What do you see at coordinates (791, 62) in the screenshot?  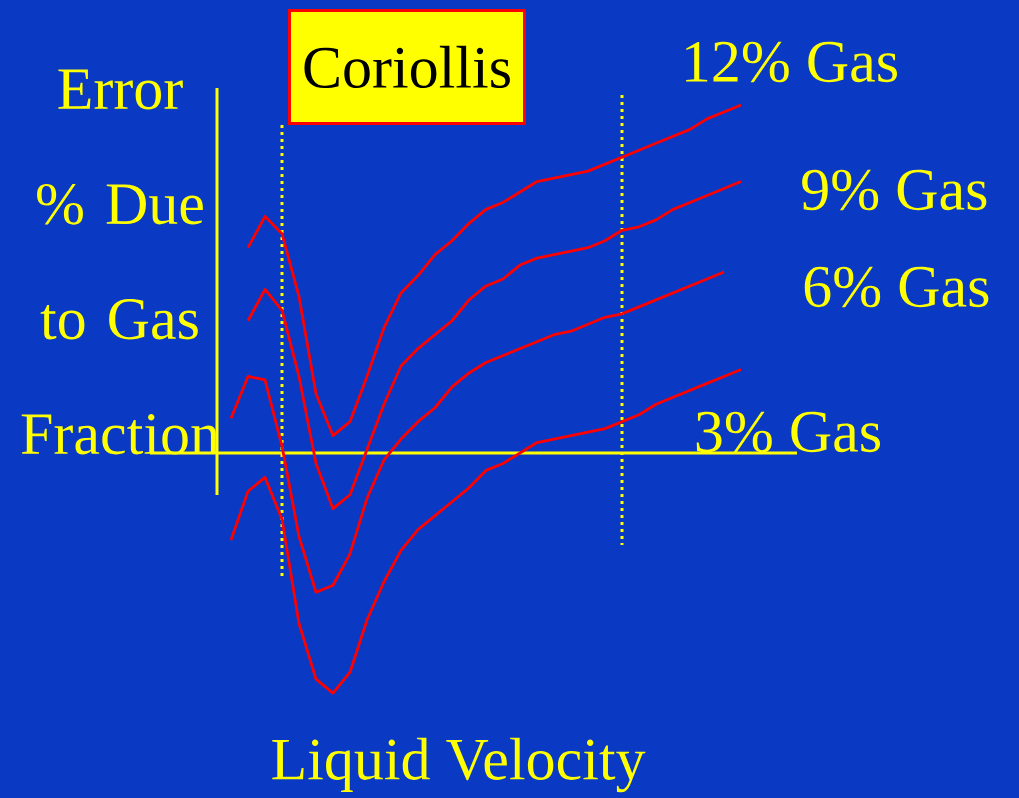 I see `series-label: 12% Gas` at bounding box center [791, 62].